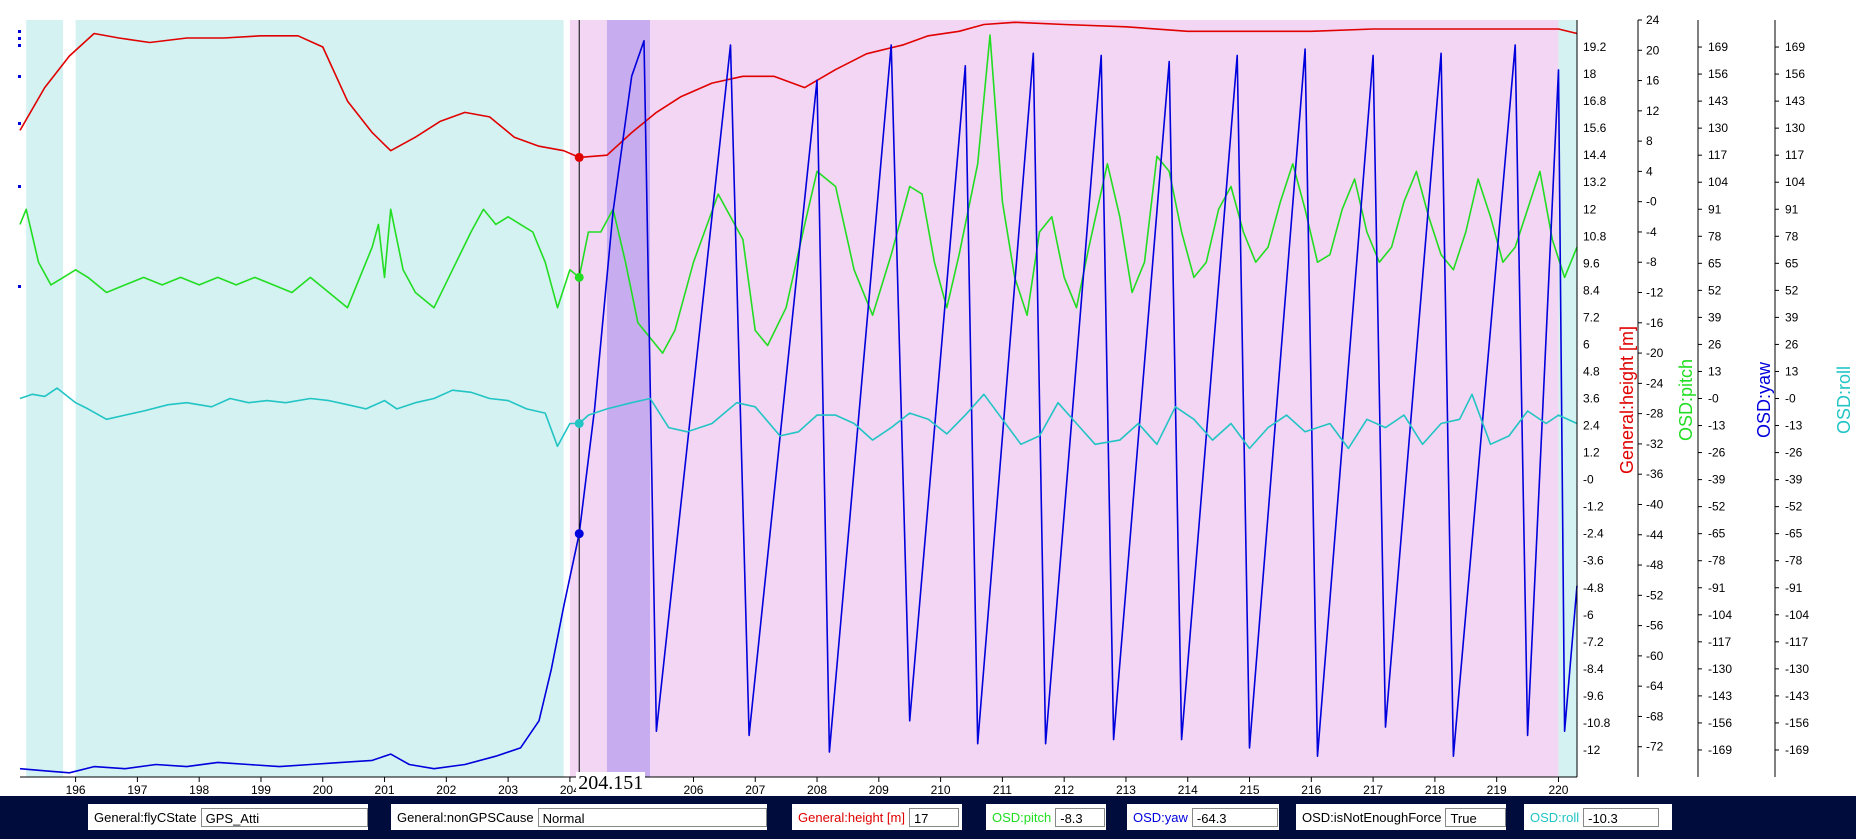 The image size is (1856, 839). I want to click on y-tick-label: 117, so click(1717, 155).